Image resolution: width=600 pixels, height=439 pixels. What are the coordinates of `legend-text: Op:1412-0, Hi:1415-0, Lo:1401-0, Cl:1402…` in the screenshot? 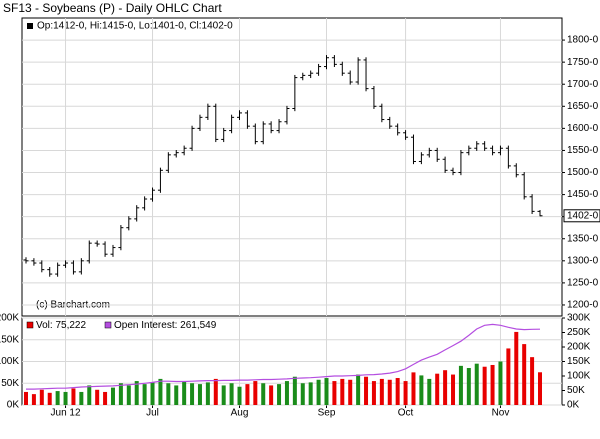 It's located at (135, 26).